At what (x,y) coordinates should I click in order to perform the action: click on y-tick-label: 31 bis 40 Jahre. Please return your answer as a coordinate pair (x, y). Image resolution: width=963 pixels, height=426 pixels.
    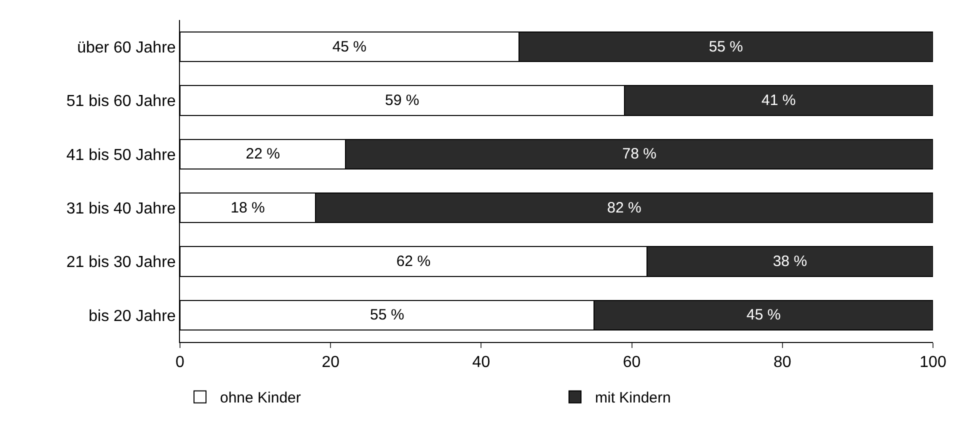
    Looking at the image, I should click on (121, 209).